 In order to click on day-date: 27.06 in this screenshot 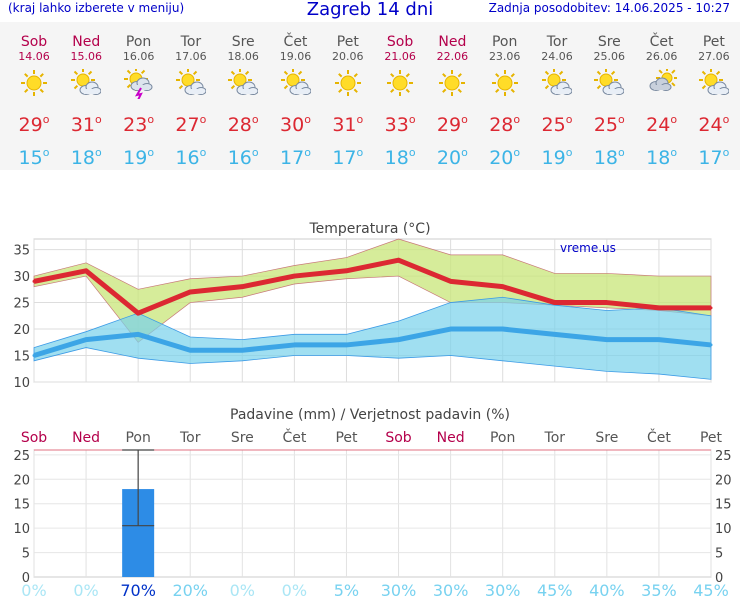, I will do `click(714, 56)`.